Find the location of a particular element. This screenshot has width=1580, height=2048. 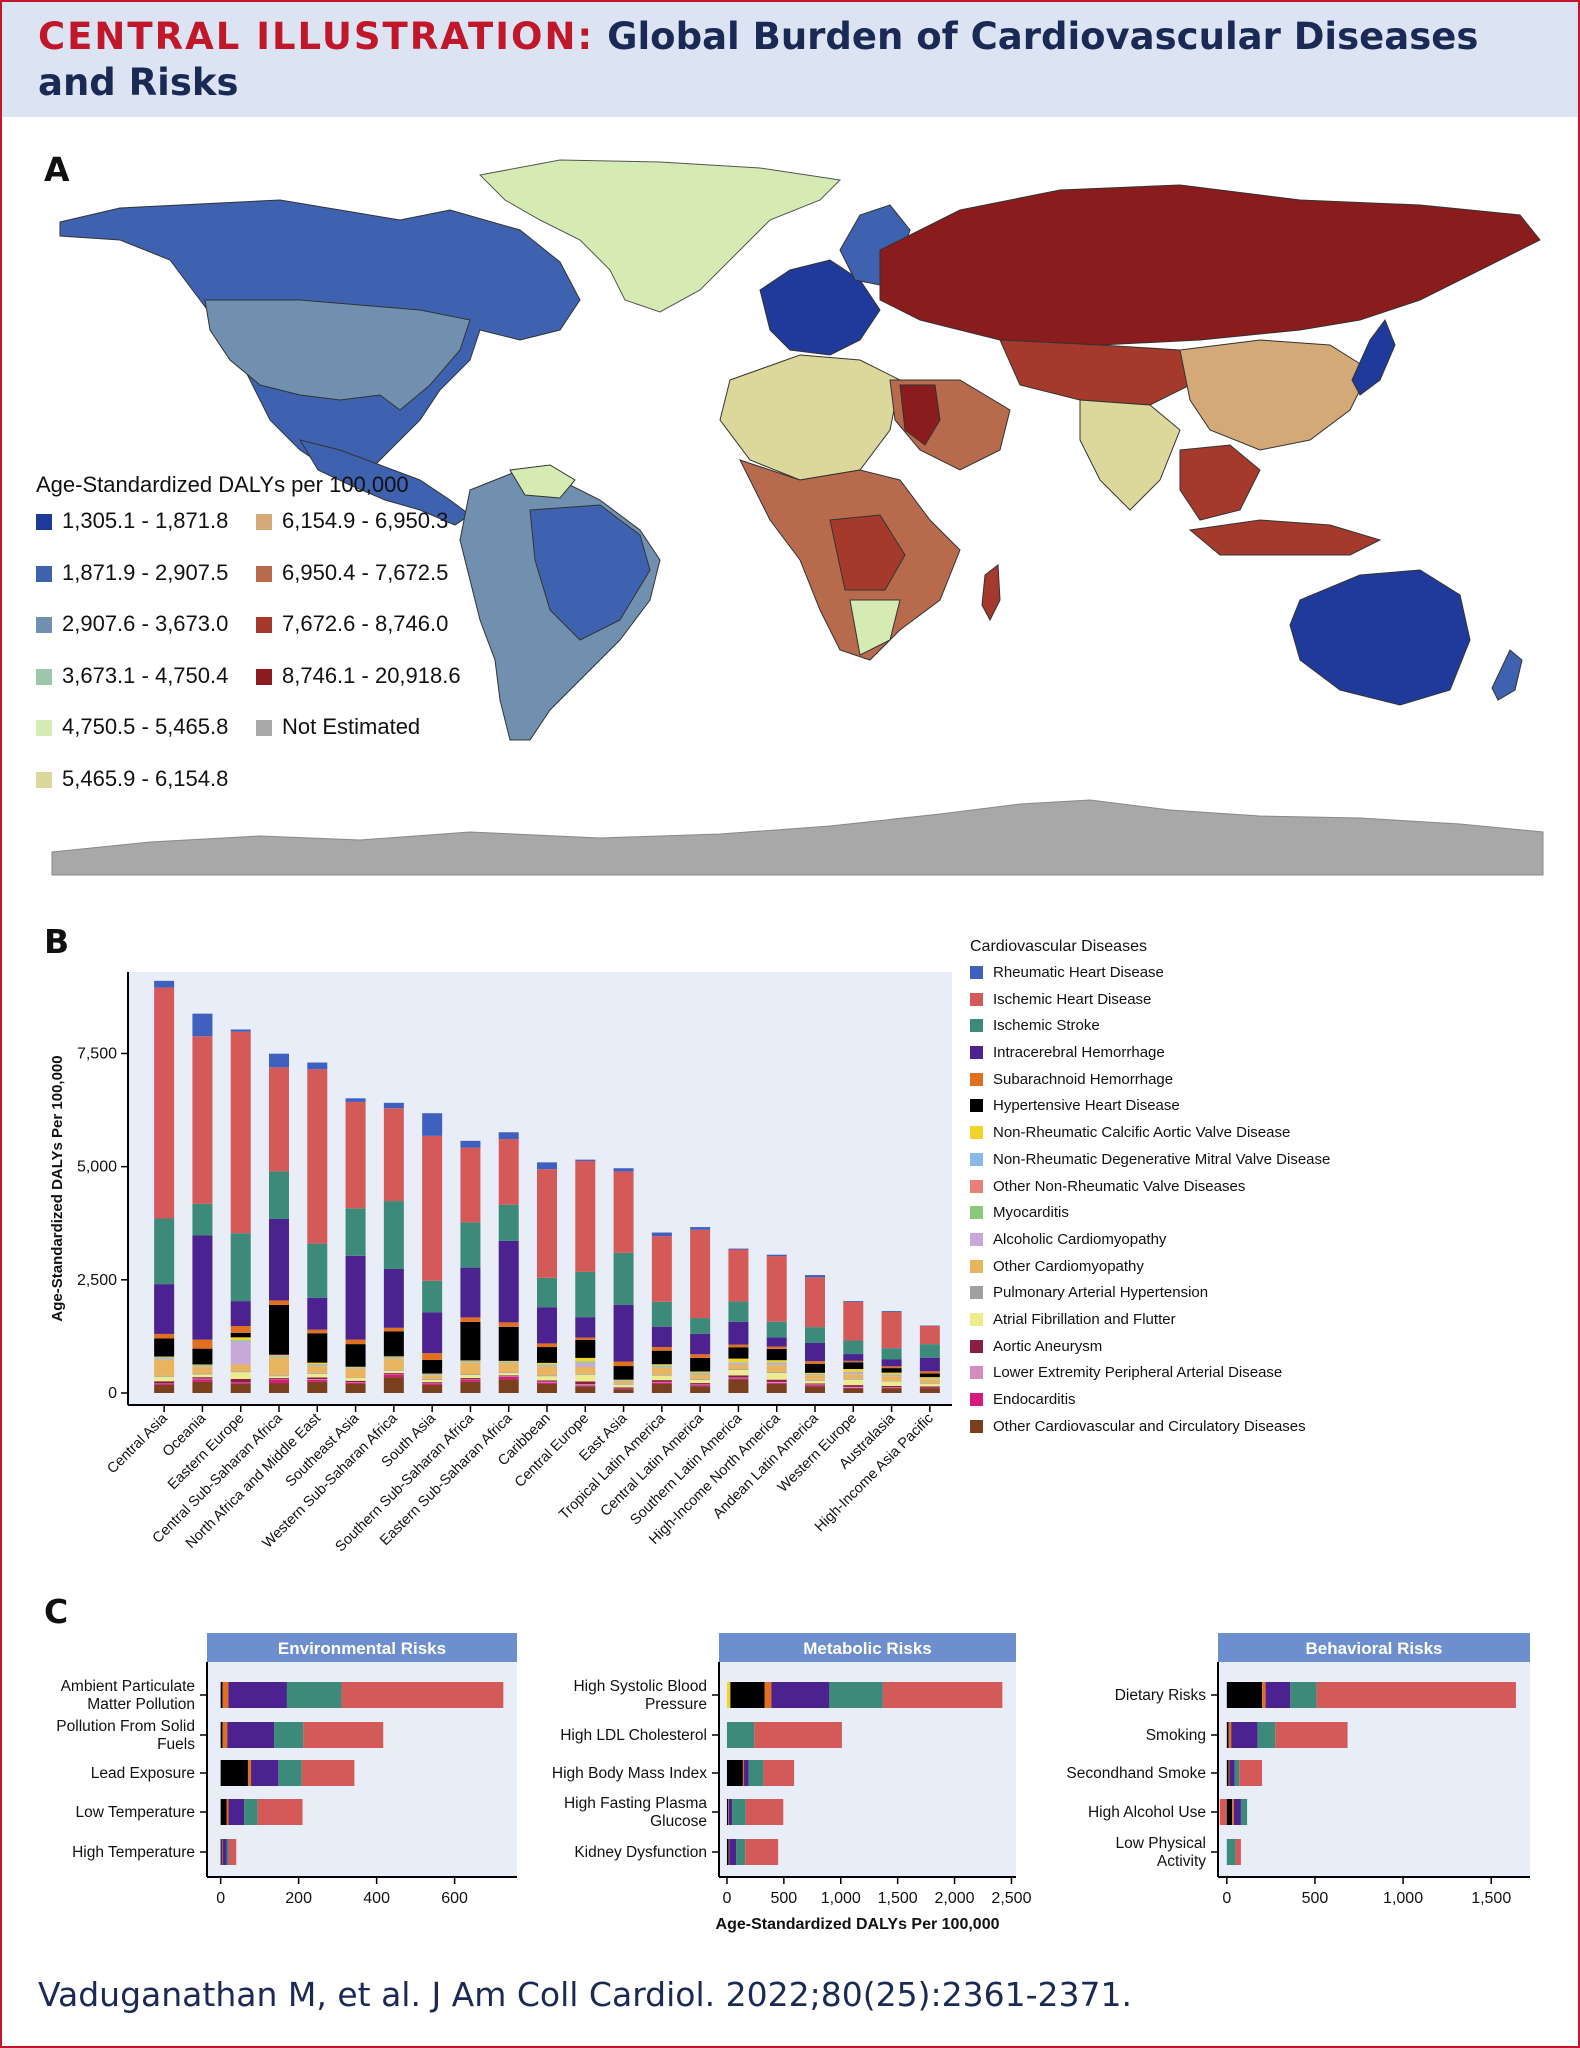

eurasia-north-shape is located at coordinates (1210, 265).